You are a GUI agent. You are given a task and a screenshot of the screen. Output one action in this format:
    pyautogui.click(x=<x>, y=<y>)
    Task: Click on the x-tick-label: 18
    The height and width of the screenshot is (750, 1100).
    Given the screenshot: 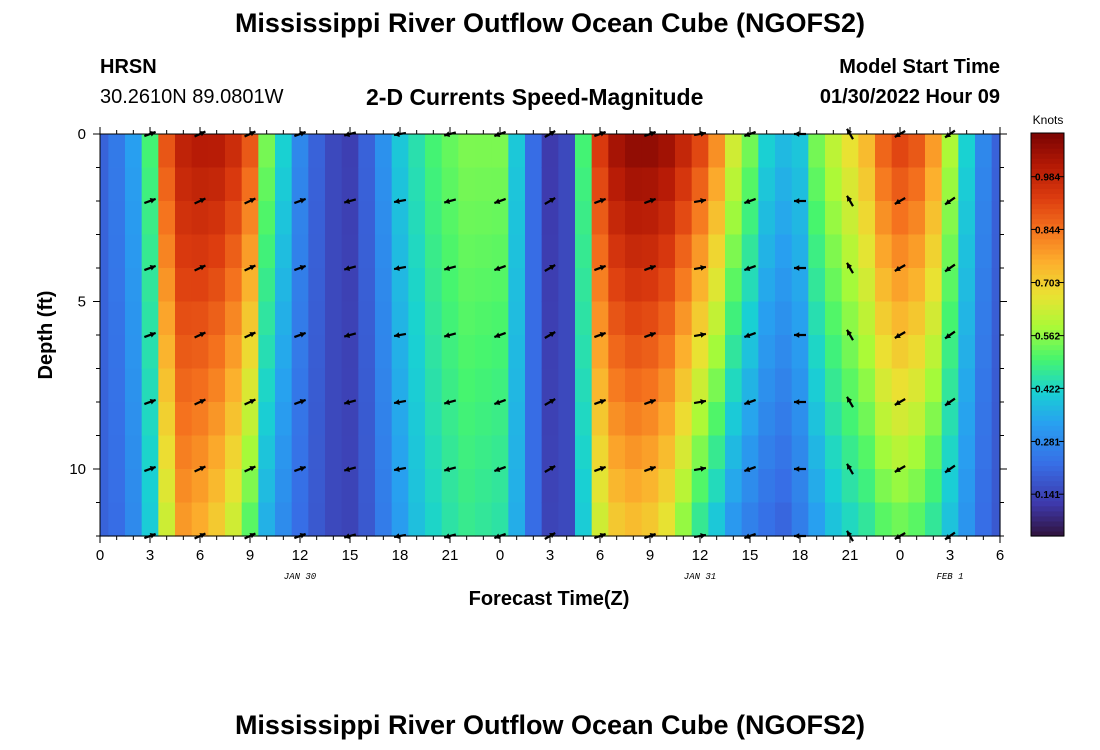 What is the action you would take?
    pyautogui.click(x=800, y=555)
    